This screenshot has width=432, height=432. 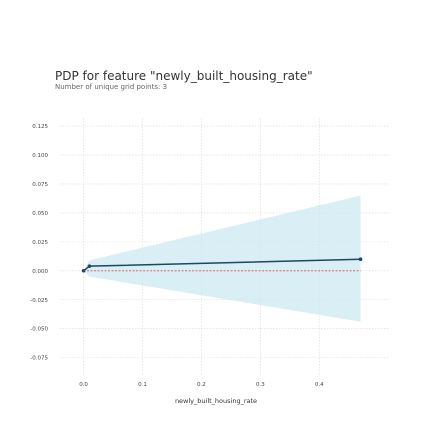 What do you see at coordinates (40, 127) in the screenshot?
I see `y-tick-label: 0.125` at bounding box center [40, 127].